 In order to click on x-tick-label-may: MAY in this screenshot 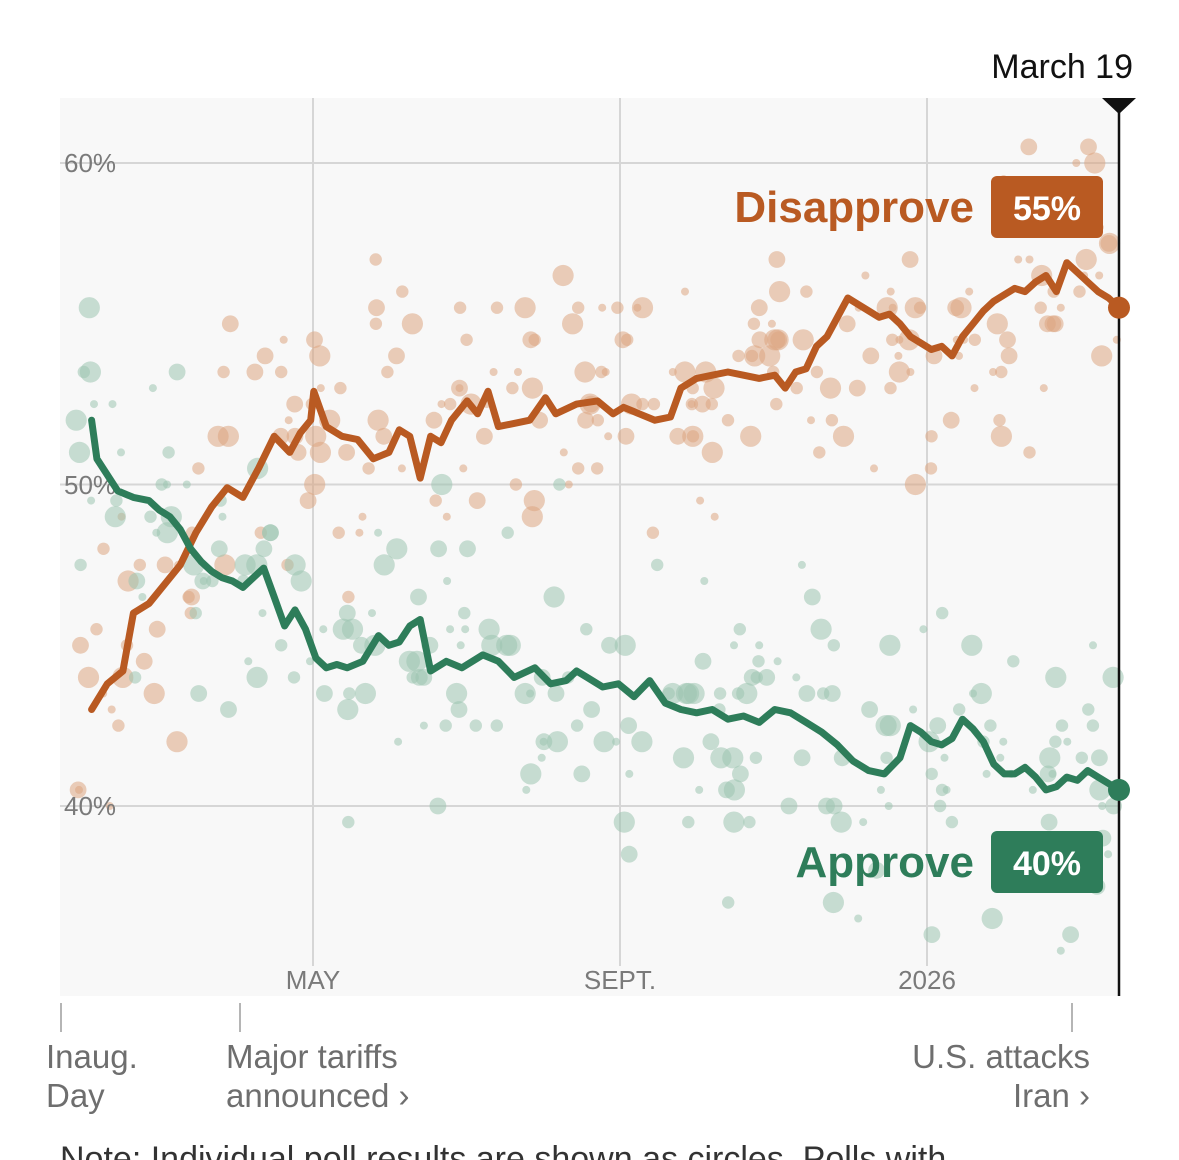, I will do `click(313, 980)`.